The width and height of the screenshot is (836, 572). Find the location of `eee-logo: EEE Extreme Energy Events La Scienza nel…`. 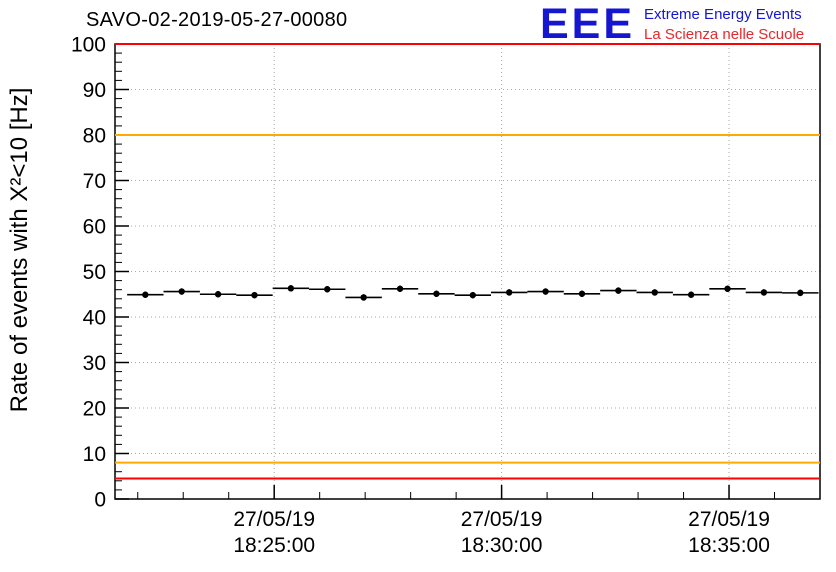

eee-logo: EEE Extreme Energy Events La Scienza nel… is located at coordinates (672, 24).